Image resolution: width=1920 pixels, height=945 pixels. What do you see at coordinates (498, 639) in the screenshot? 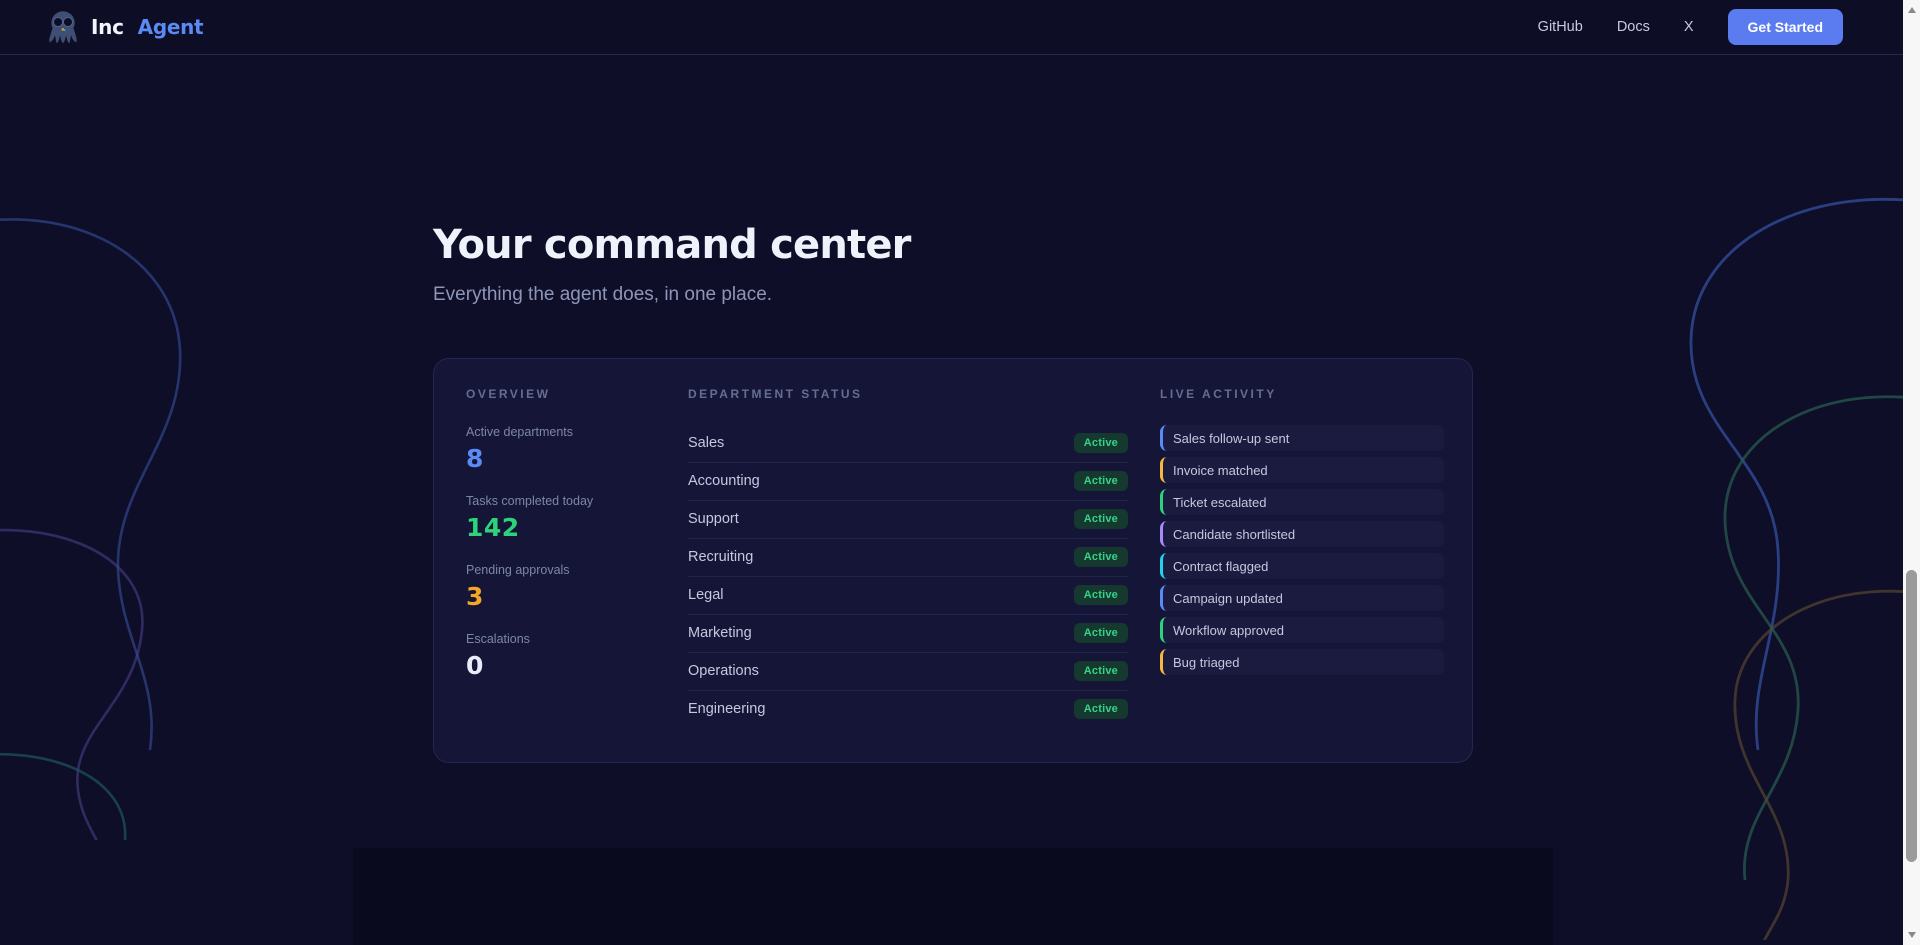
I see `stat-label: Escalations` at bounding box center [498, 639].